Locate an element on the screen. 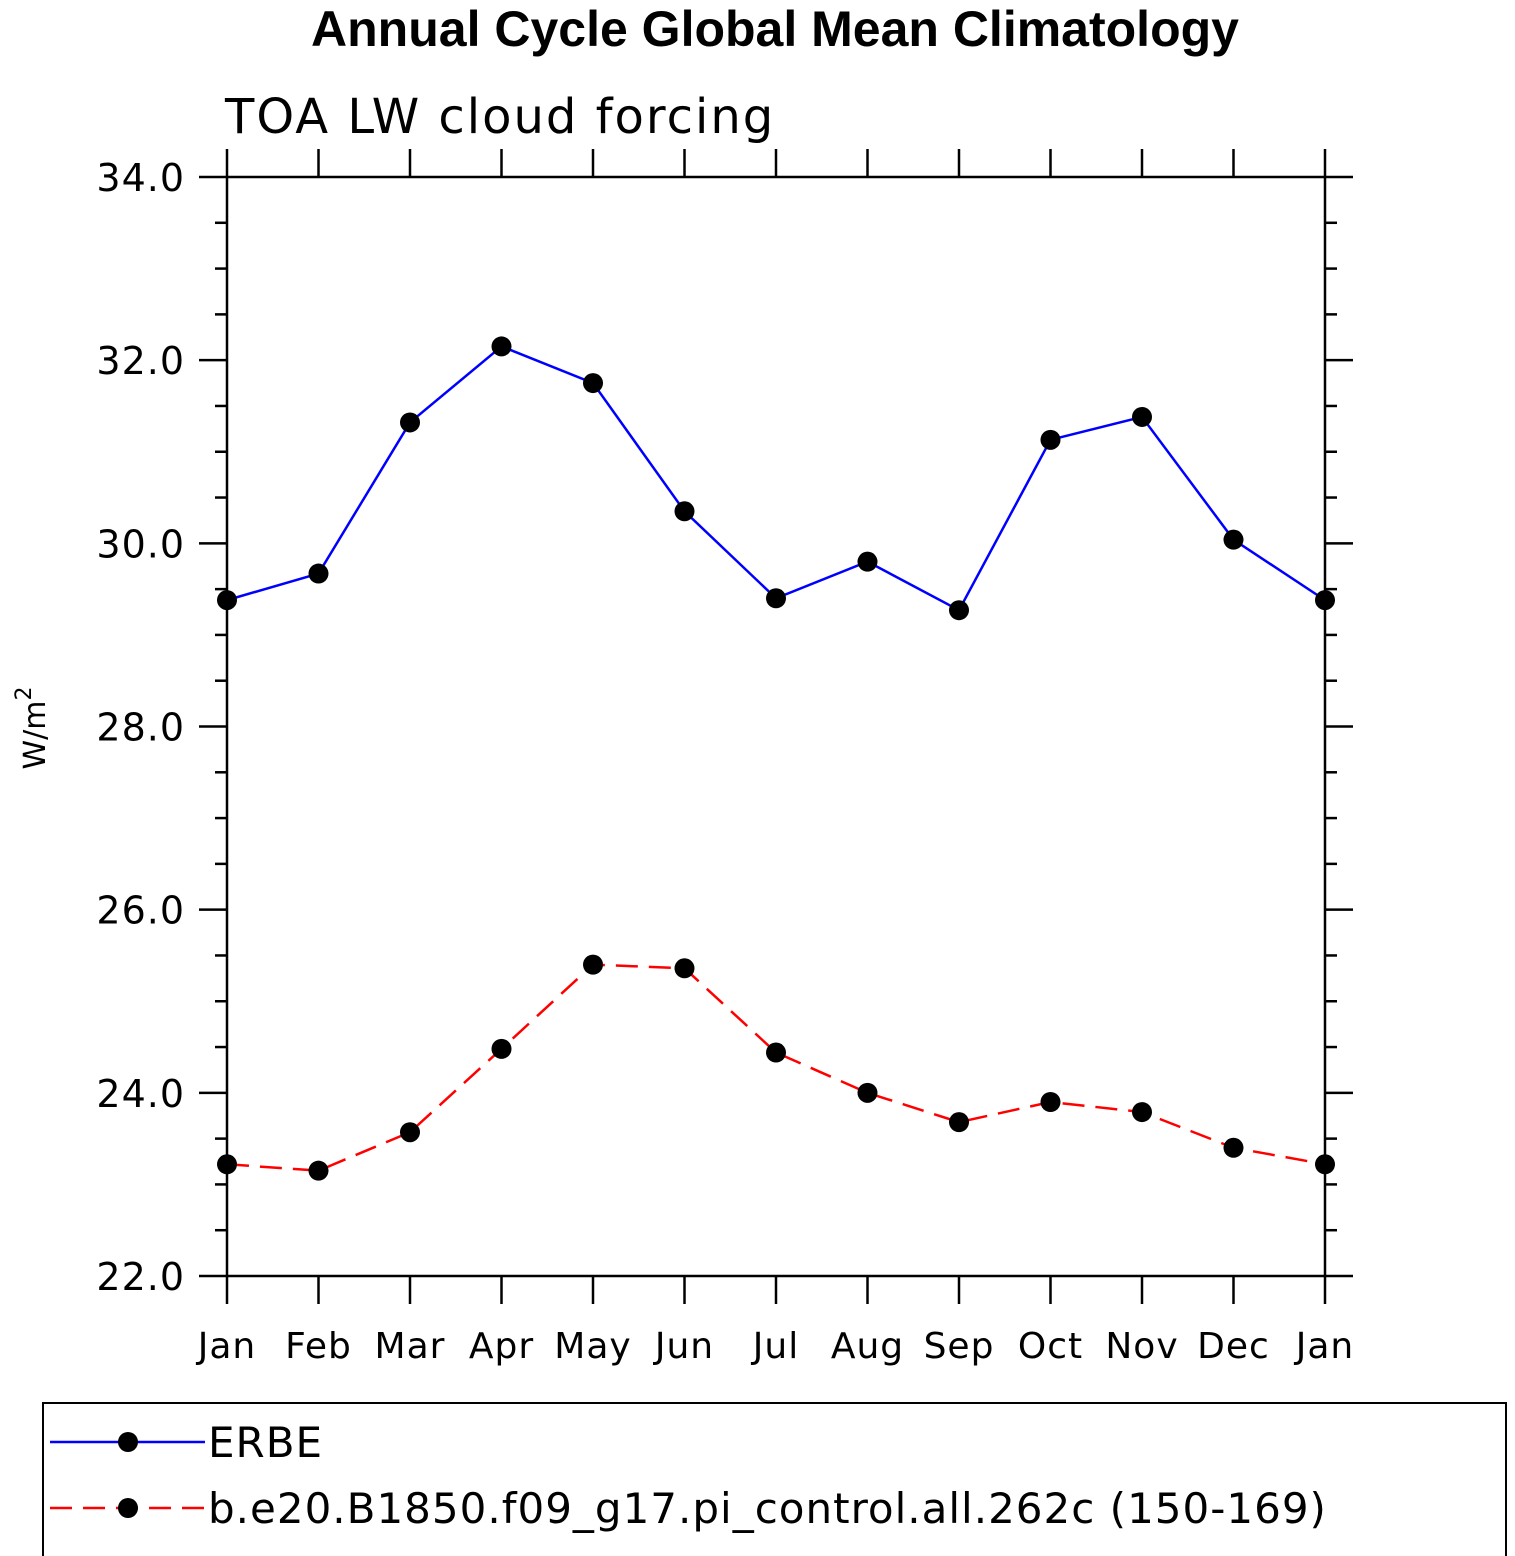 This screenshot has width=1515, height=1556. x-tick-label: Jul is located at coordinates (775, 1346).